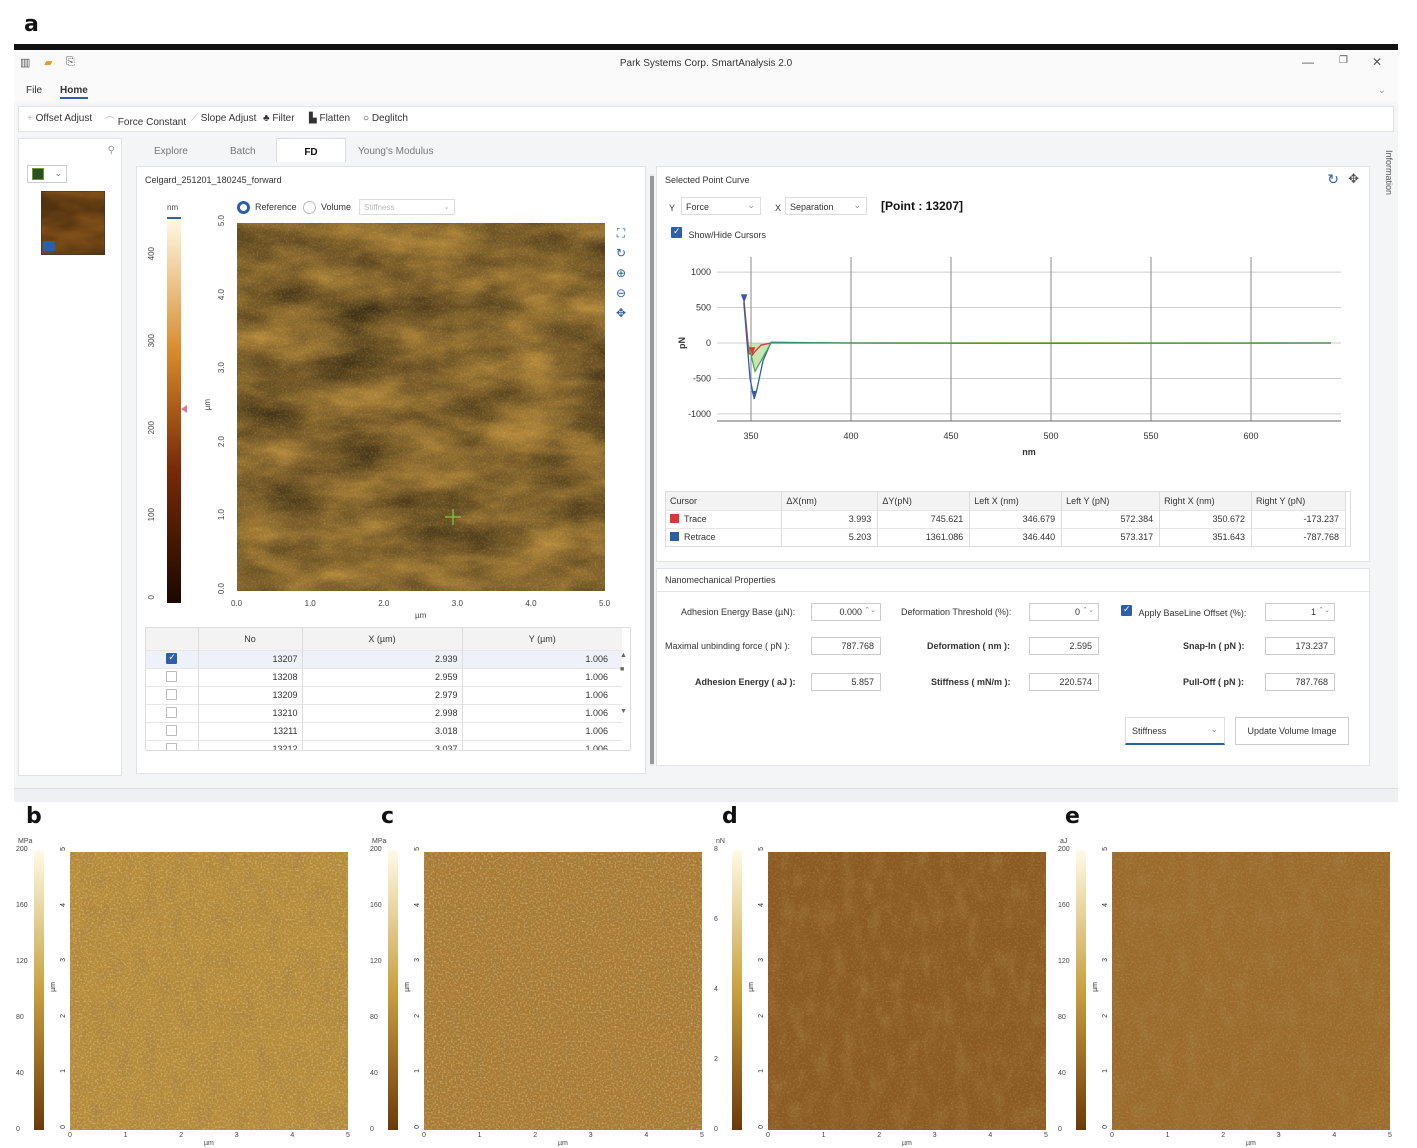  Describe the element at coordinates (1014, 358) in the screenshot. I see `force-distance-chart: 1000 500 0 -500 -1000 350 400 450 500 550 600 nm pN` at that location.